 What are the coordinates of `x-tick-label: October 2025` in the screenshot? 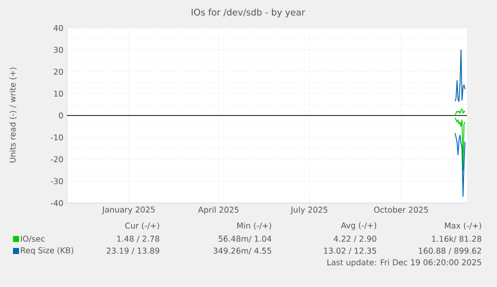 It's located at (401, 209).